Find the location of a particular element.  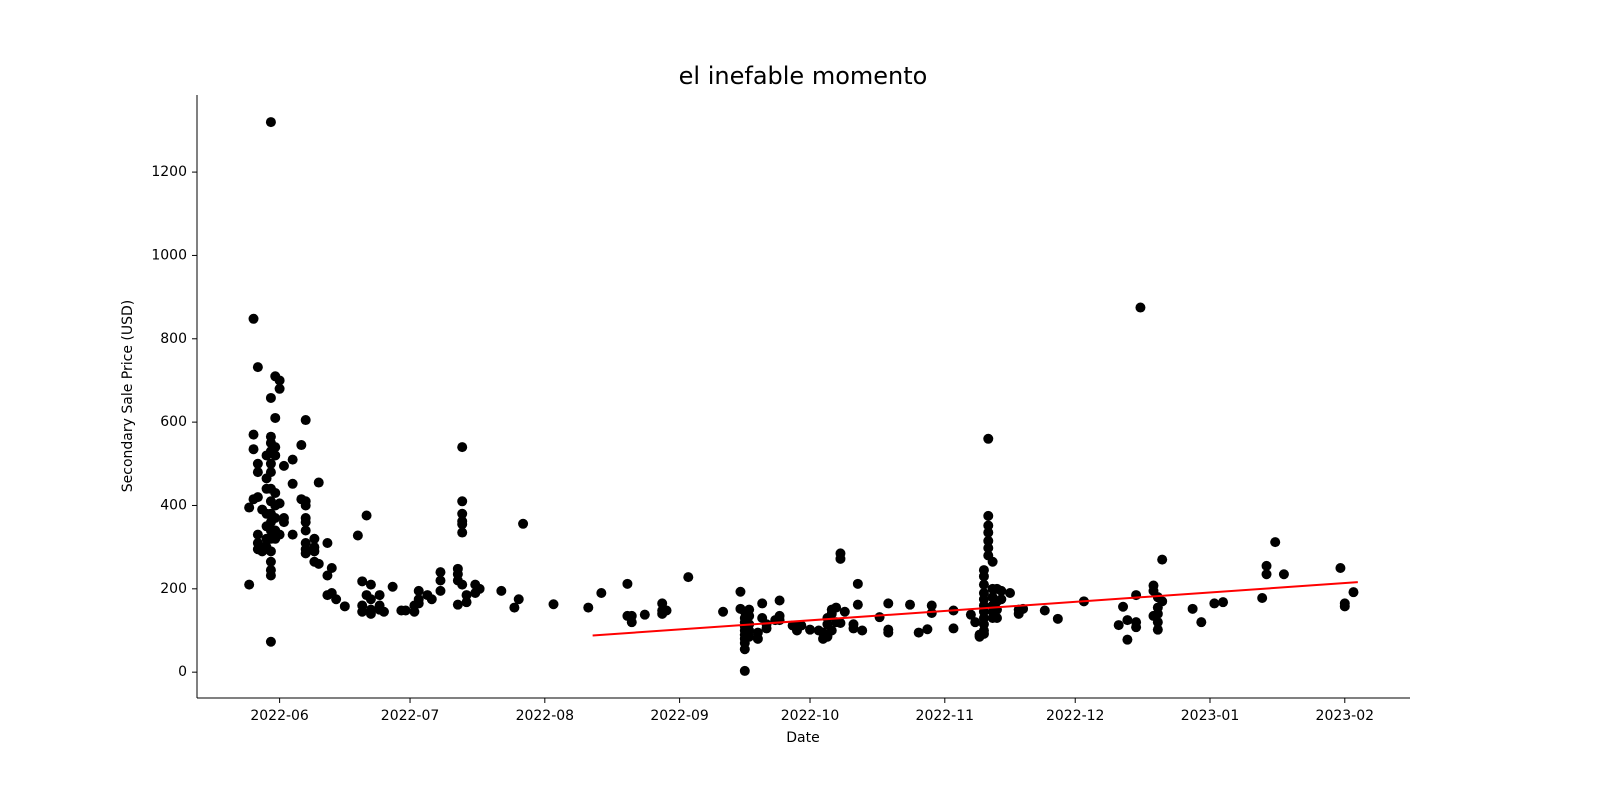

y-axis-label: Secondary Sale Price (USD) is located at coordinates (128, 396).